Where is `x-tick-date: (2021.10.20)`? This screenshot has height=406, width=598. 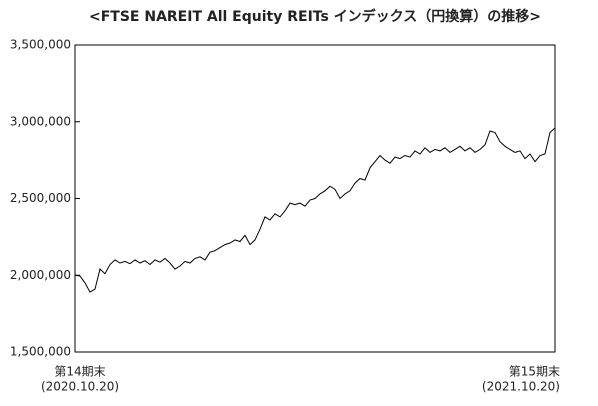
x-tick-date: (2021.10.20) is located at coordinates (521, 387).